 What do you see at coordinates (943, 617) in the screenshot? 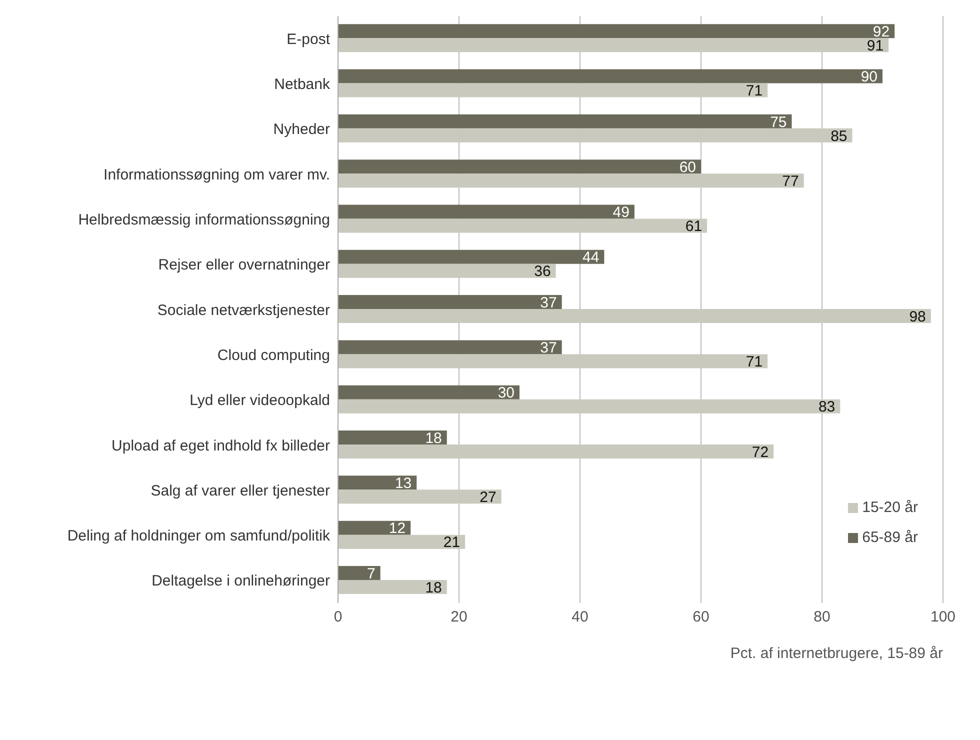
I see `x-tick-label: 100` at bounding box center [943, 617].